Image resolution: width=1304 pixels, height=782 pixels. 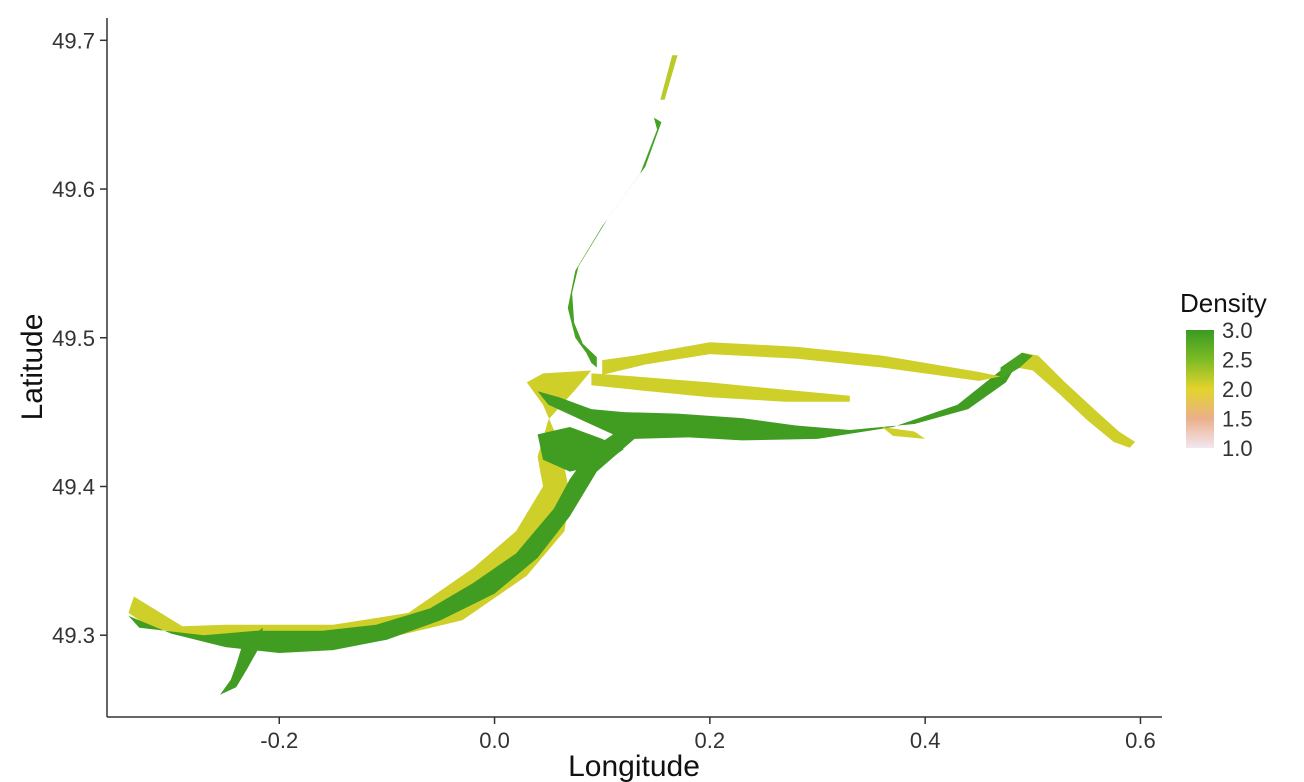 I want to click on y-tick-label: 49.4, so click(x=73, y=486).